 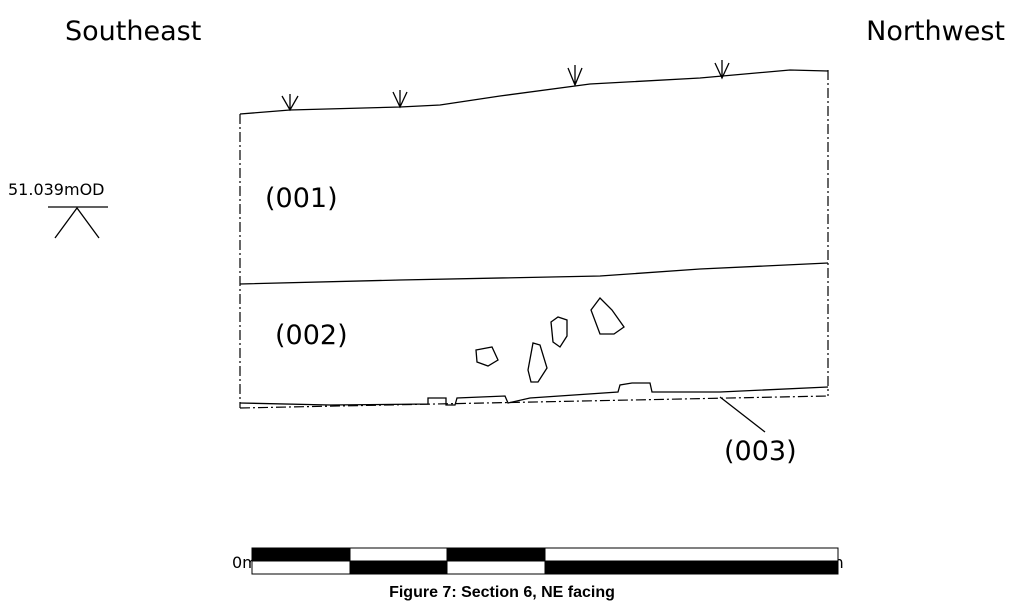 I want to click on orientation-left: Southeast, so click(x=133, y=31).